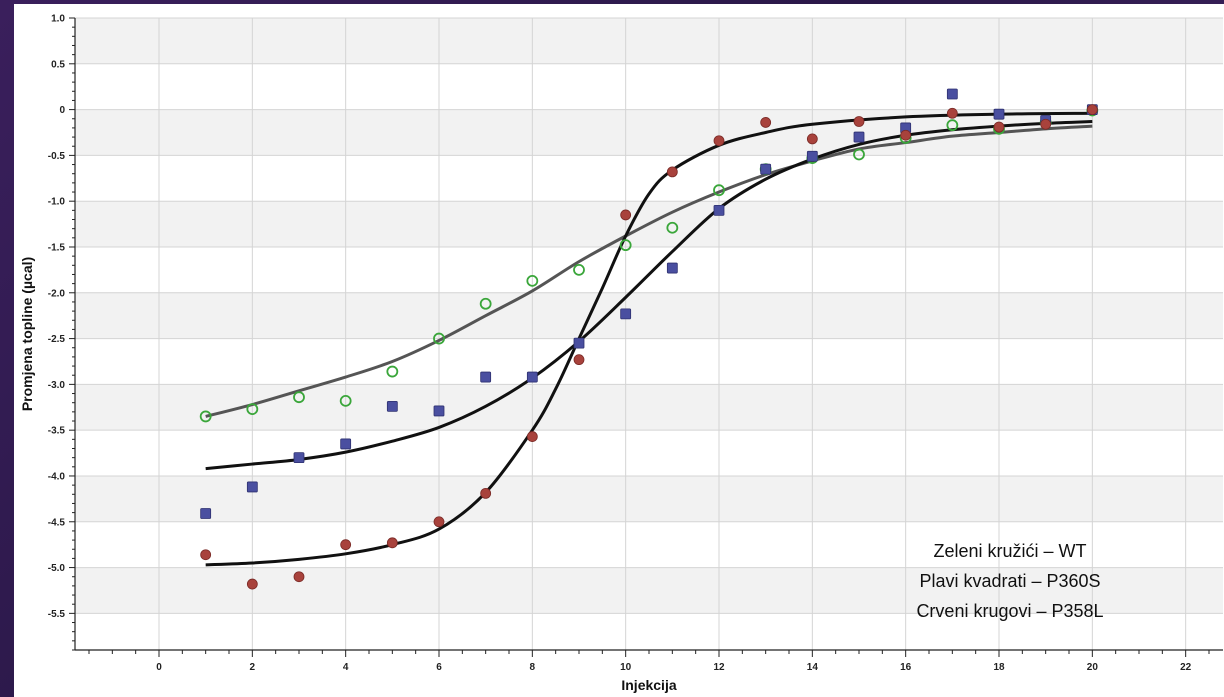 The height and width of the screenshot is (697, 1224). What do you see at coordinates (62, 110) in the screenshot?
I see `y-tick-label: 0` at bounding box center [62, 110].